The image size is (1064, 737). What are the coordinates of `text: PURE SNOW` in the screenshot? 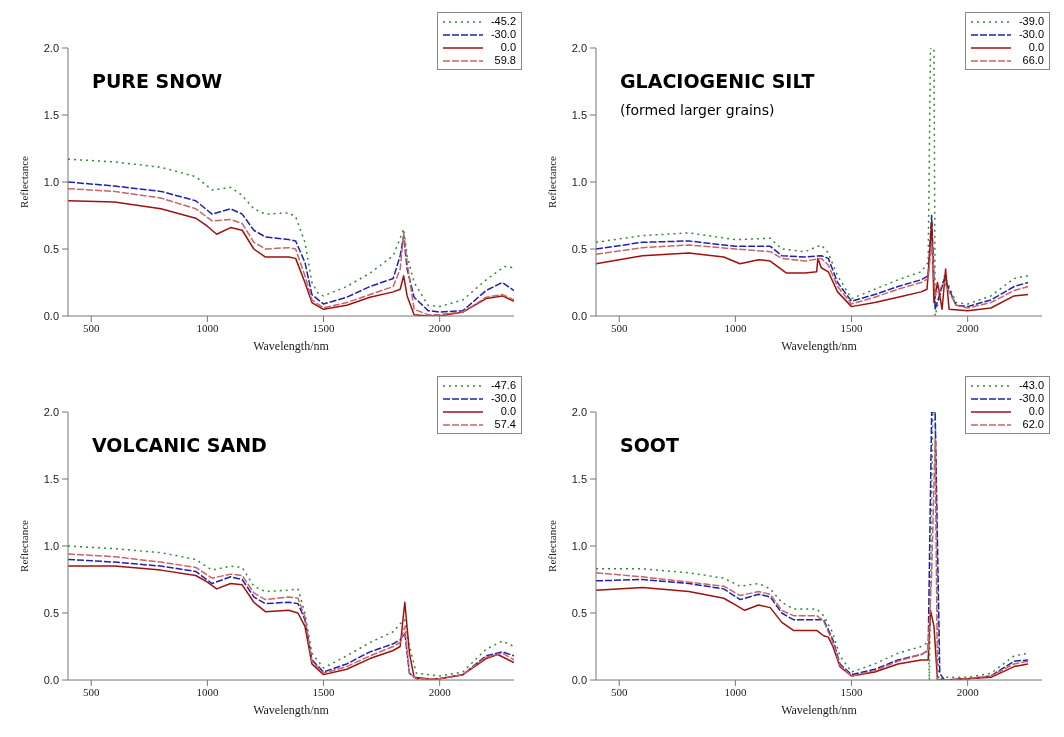 It's located at (157, 81).